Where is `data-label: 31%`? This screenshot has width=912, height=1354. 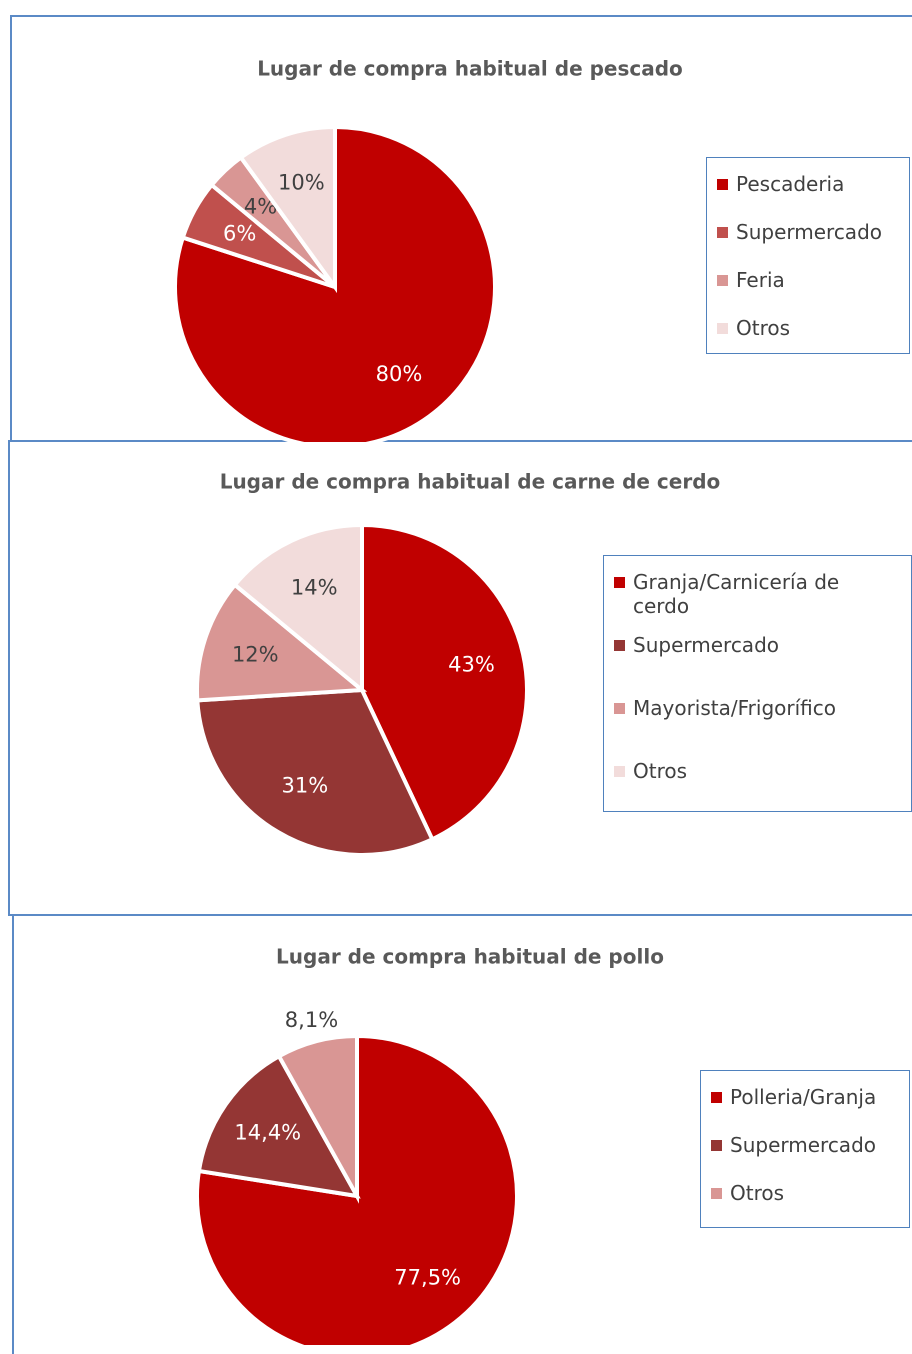 data-label: 31% is located at coordinates (305, 786).